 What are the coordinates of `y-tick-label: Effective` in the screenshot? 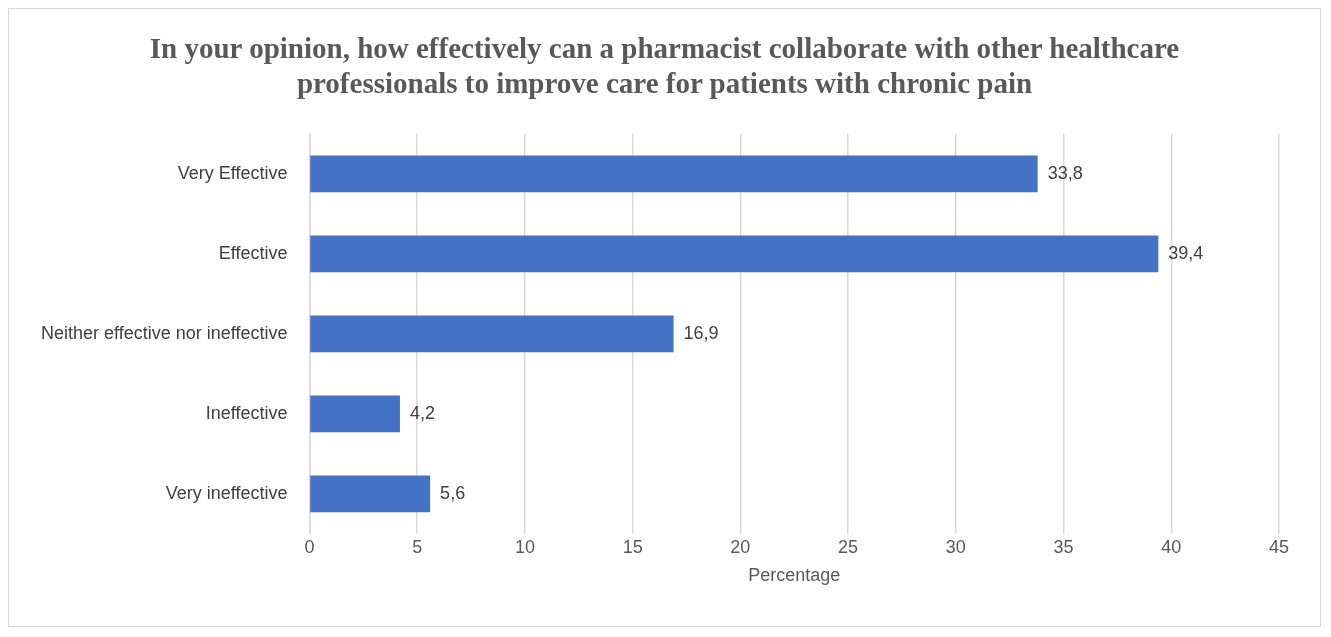 It's located at (253, 252).